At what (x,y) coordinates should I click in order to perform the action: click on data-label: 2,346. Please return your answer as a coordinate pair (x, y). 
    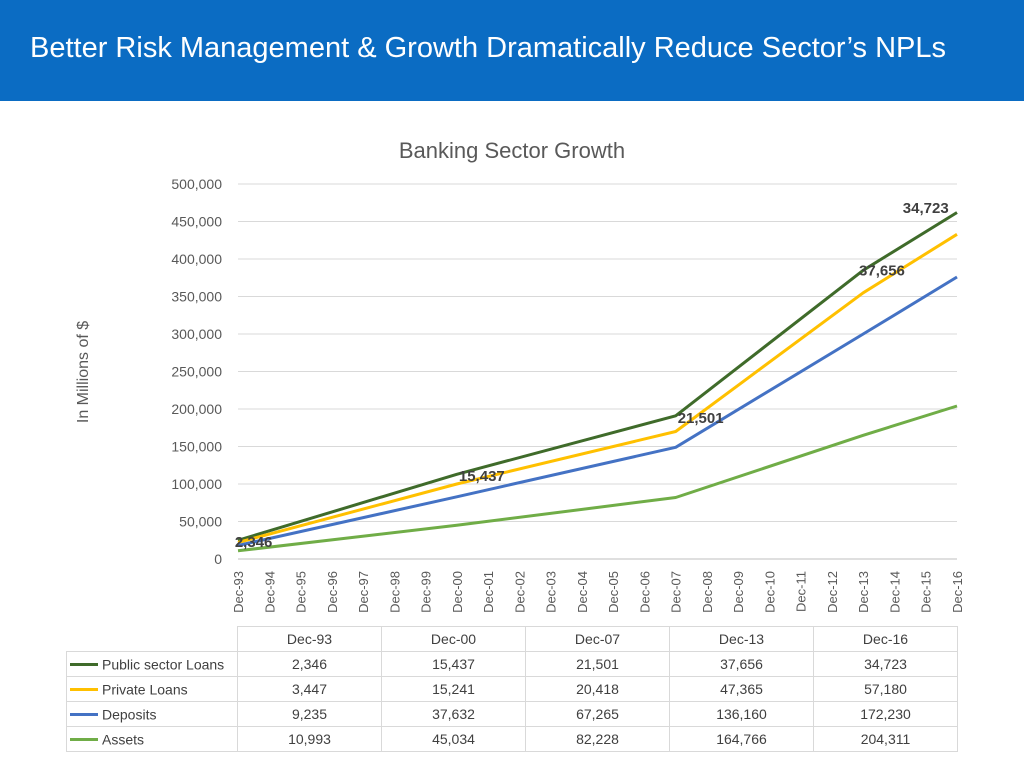
    Looking at the image, I should click on (254, 542).